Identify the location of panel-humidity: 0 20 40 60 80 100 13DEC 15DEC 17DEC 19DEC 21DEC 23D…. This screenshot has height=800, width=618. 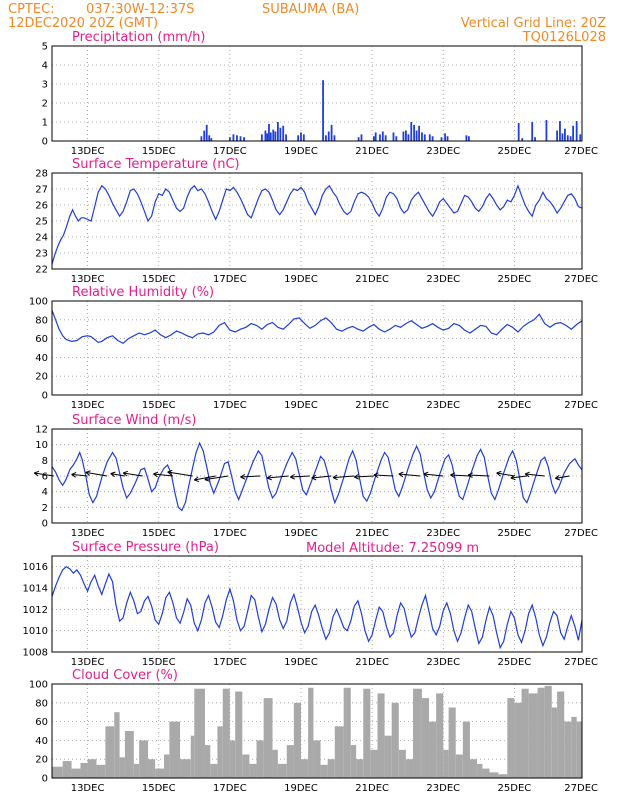
(313, 348).